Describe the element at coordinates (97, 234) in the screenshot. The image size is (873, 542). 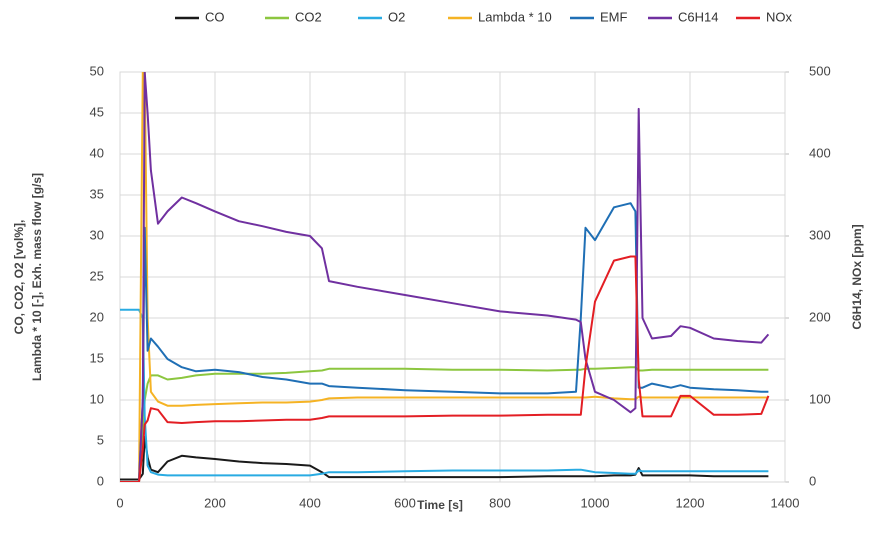
I see `y-tick-label: 30` at that location.